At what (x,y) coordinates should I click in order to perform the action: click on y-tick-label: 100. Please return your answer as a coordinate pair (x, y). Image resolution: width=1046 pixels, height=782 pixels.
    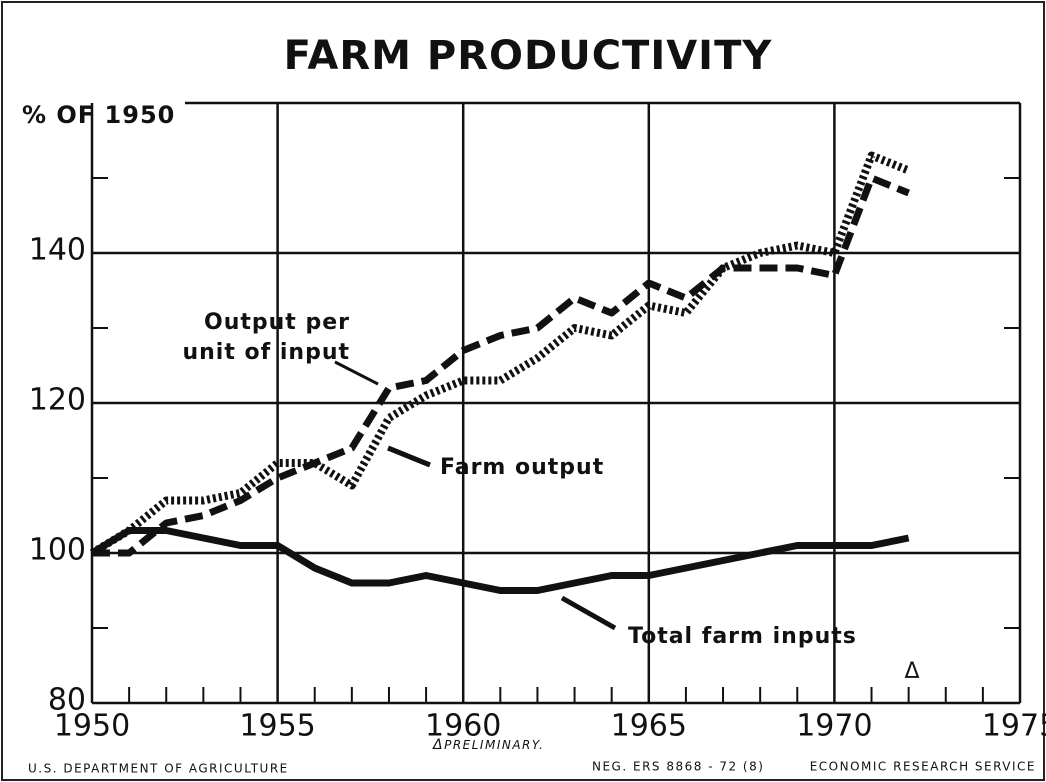
    Looking at the image, I should click on (57, 550).